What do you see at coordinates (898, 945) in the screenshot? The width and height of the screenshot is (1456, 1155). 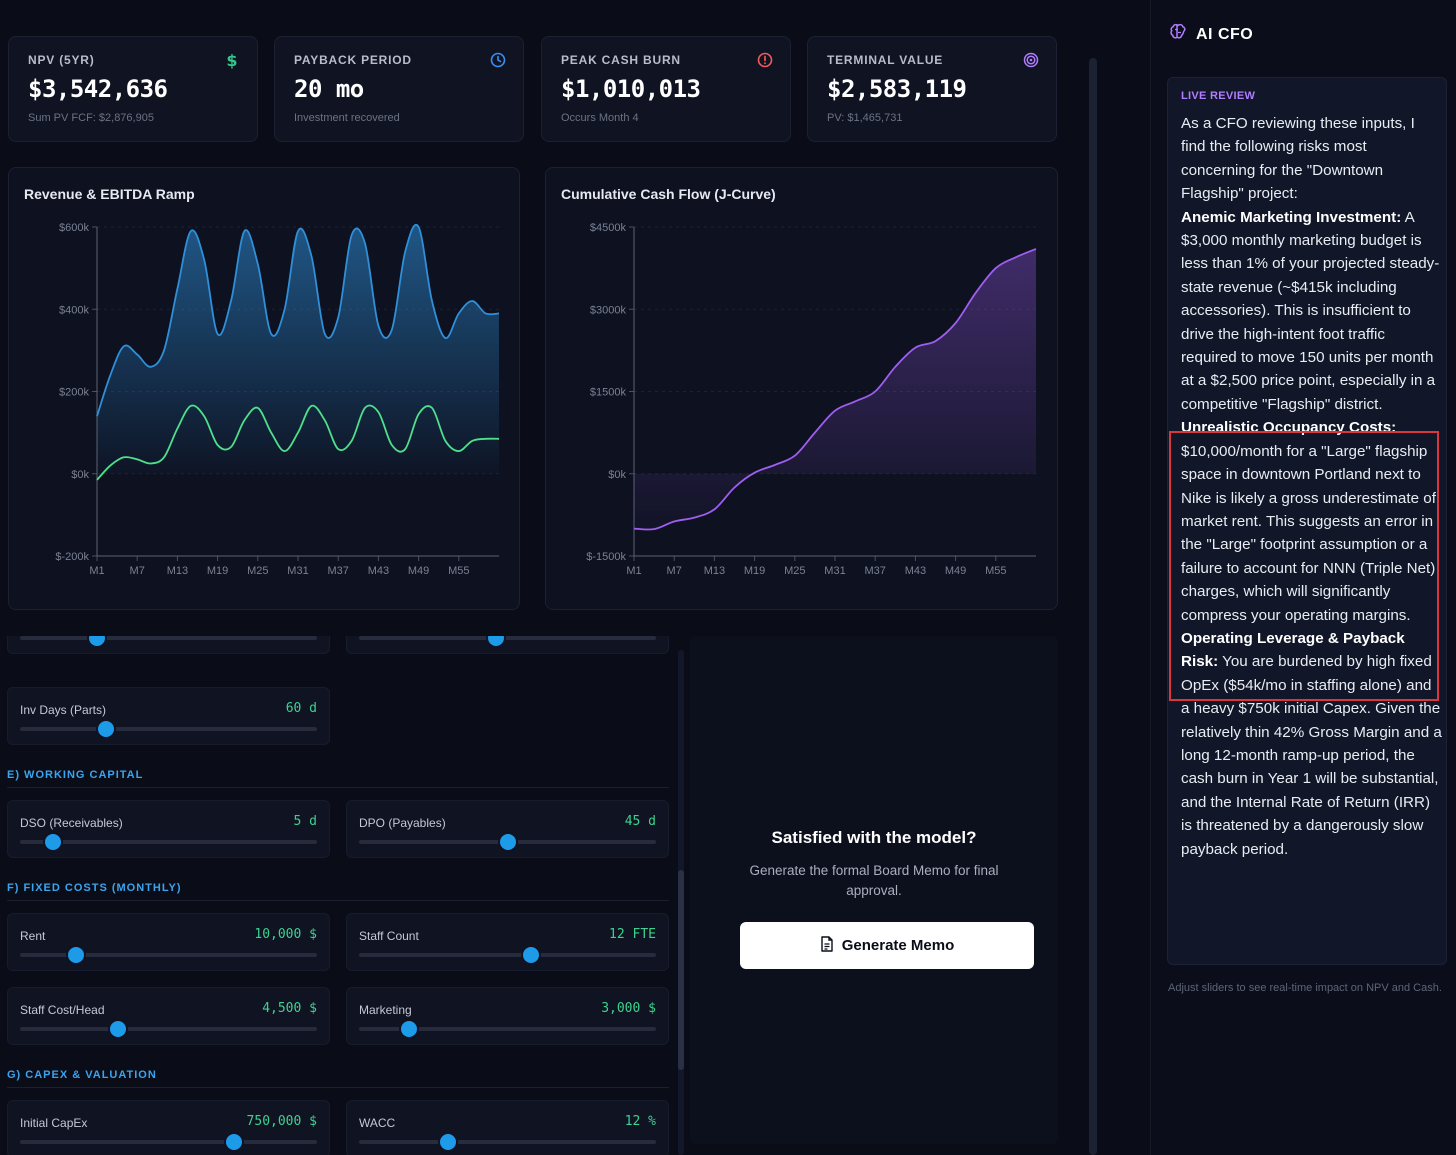 I see `generate-memo-label: Generate Memo` at bounding box center [898, 945].